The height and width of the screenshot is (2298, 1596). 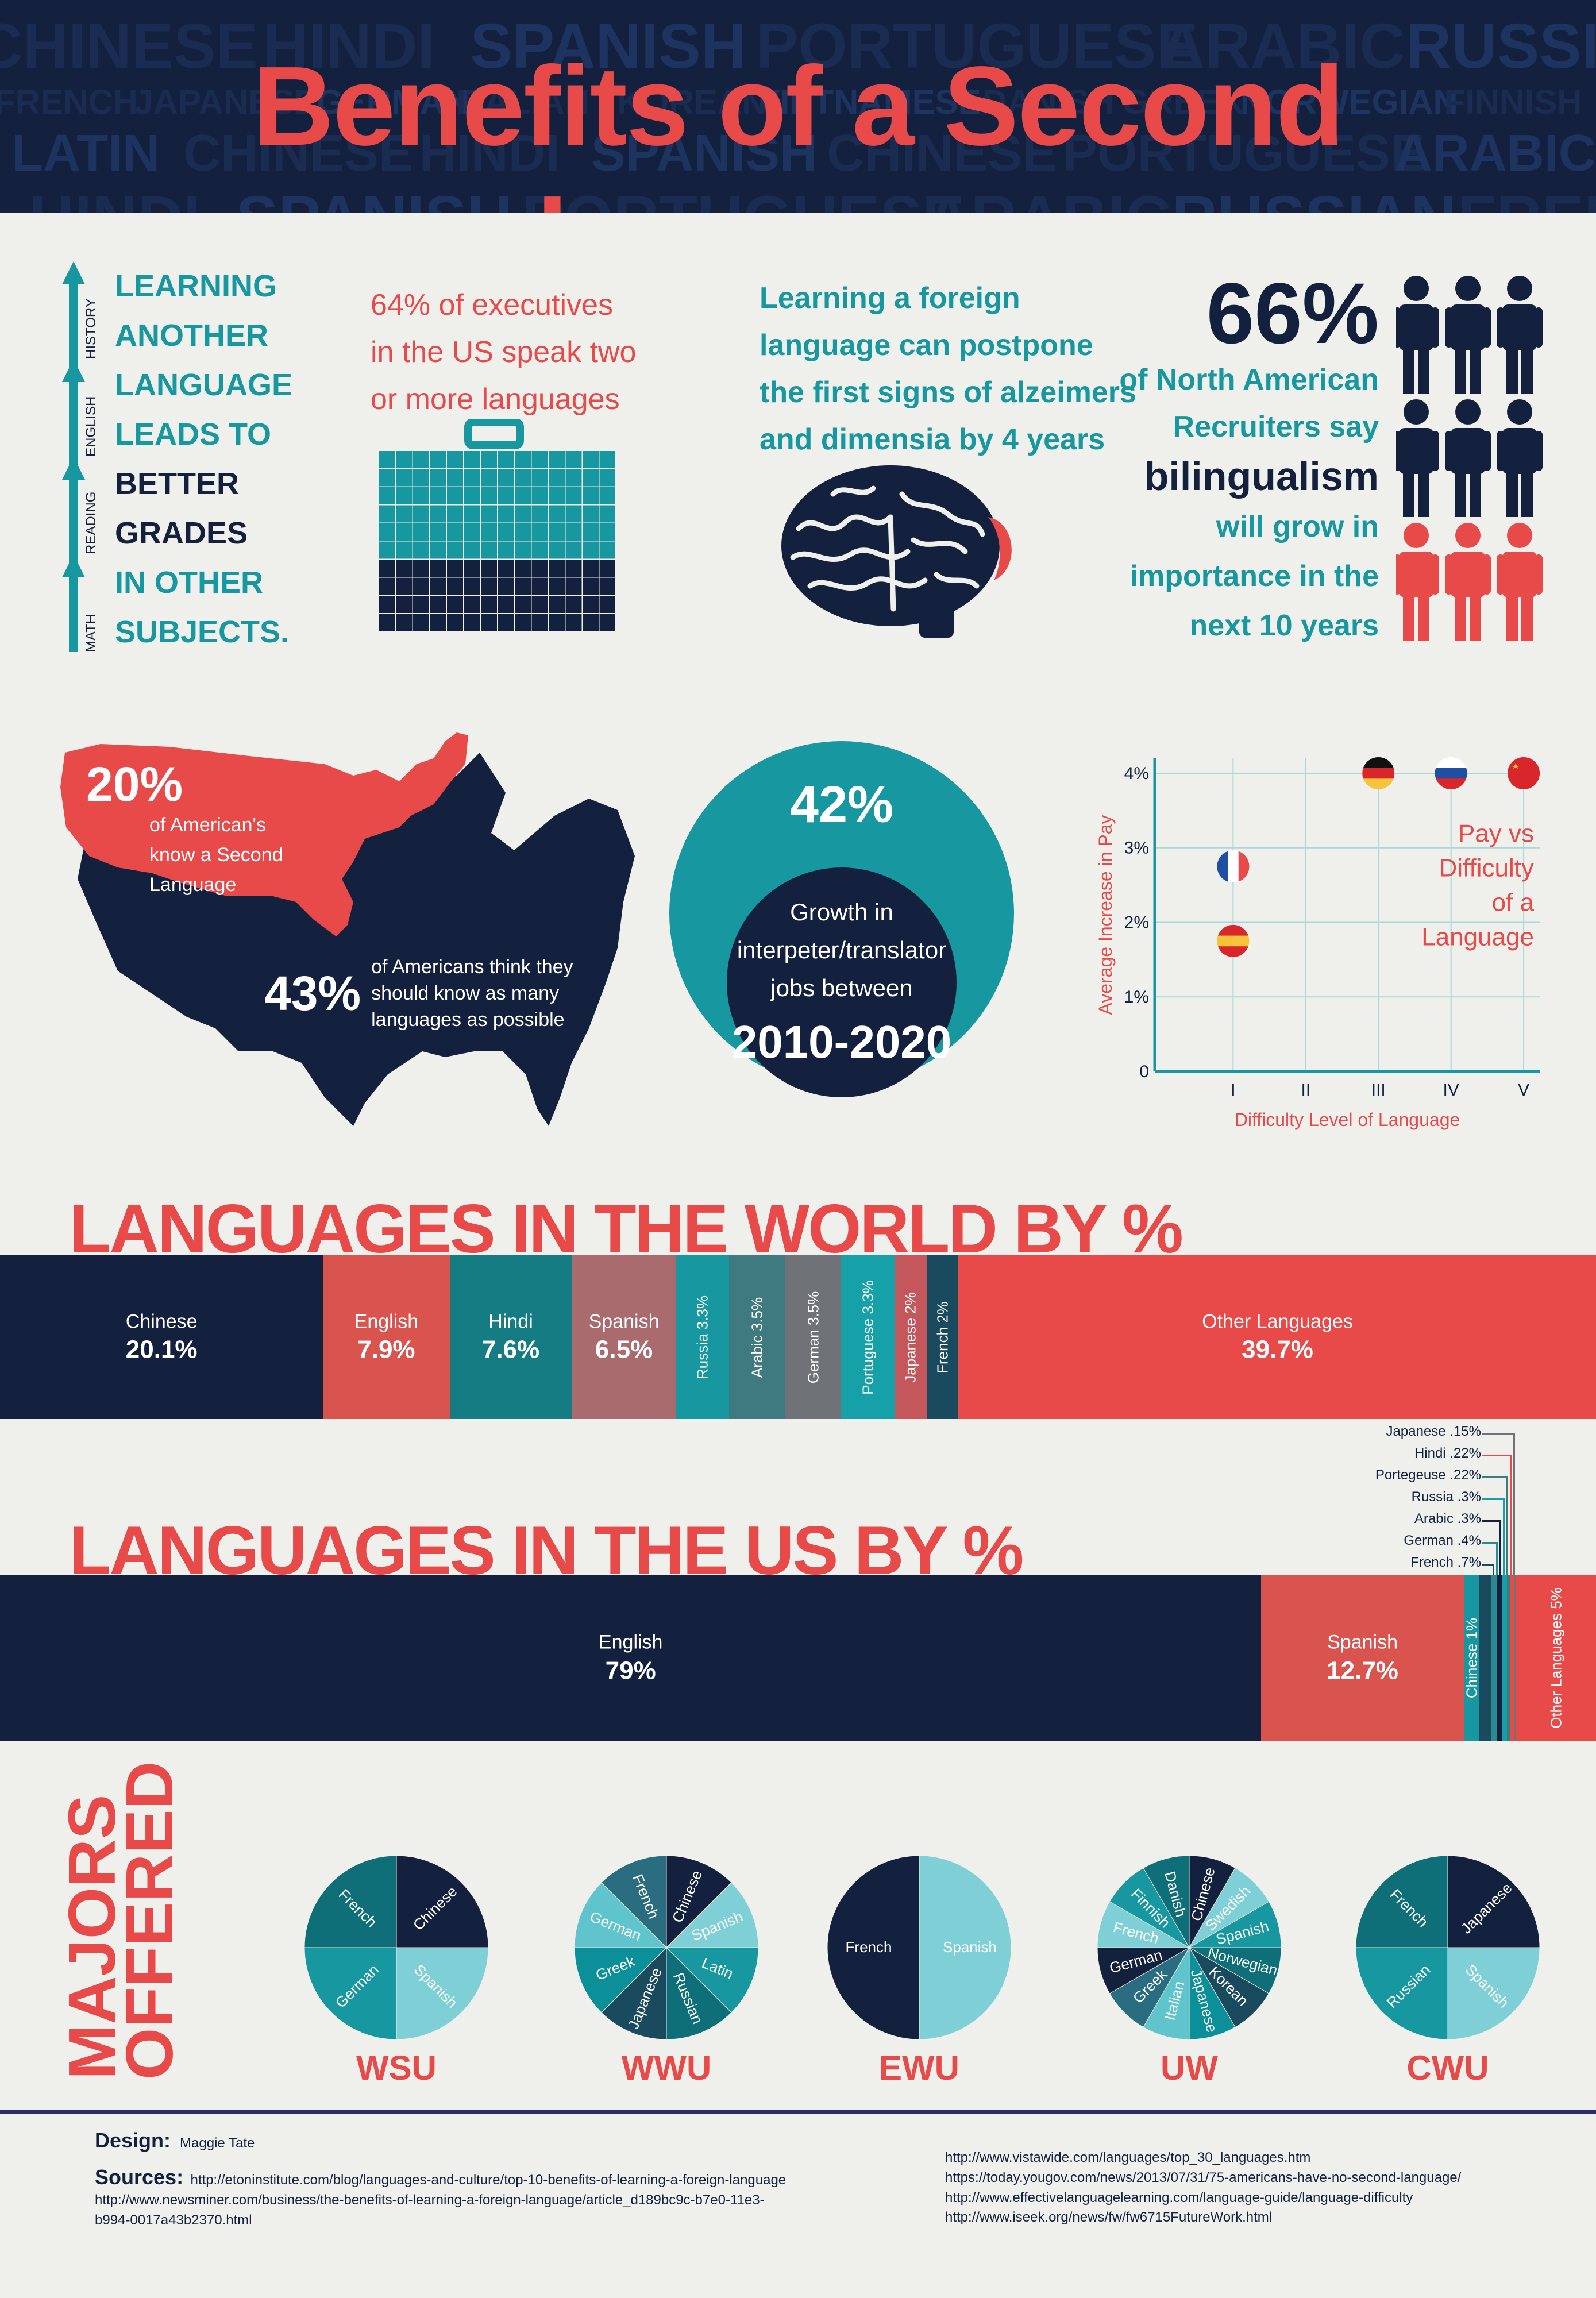 I want to click on pie-slice-label: French, so click(x=869, y=1947).